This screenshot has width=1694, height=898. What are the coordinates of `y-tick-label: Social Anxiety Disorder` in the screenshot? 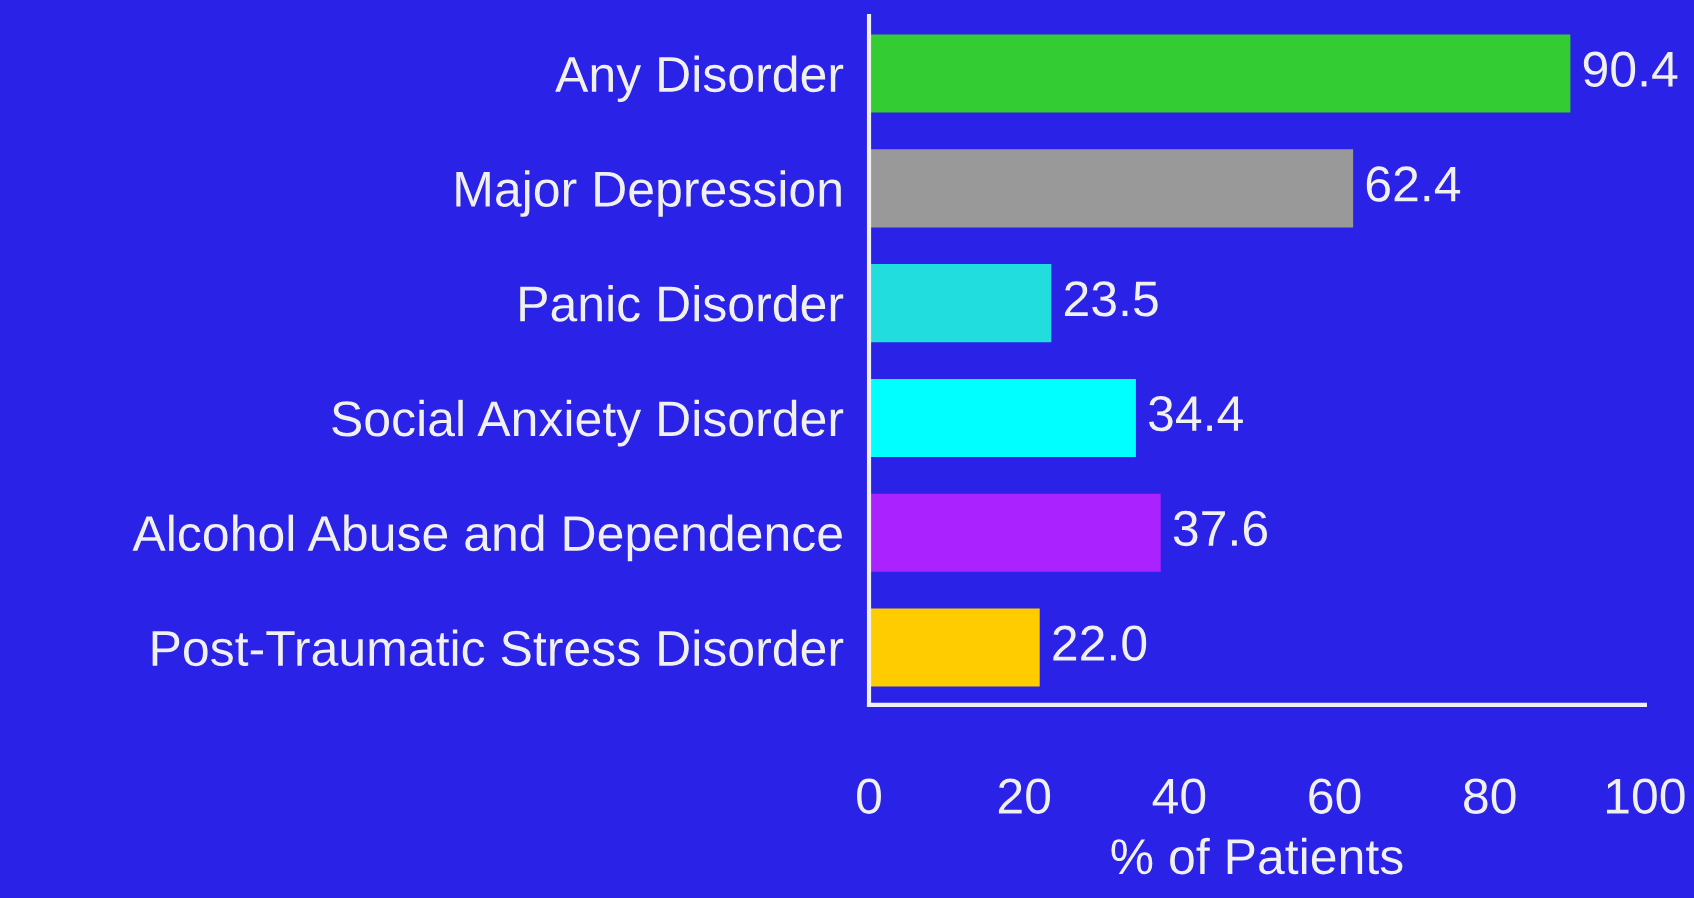 It's located at (588, 423).